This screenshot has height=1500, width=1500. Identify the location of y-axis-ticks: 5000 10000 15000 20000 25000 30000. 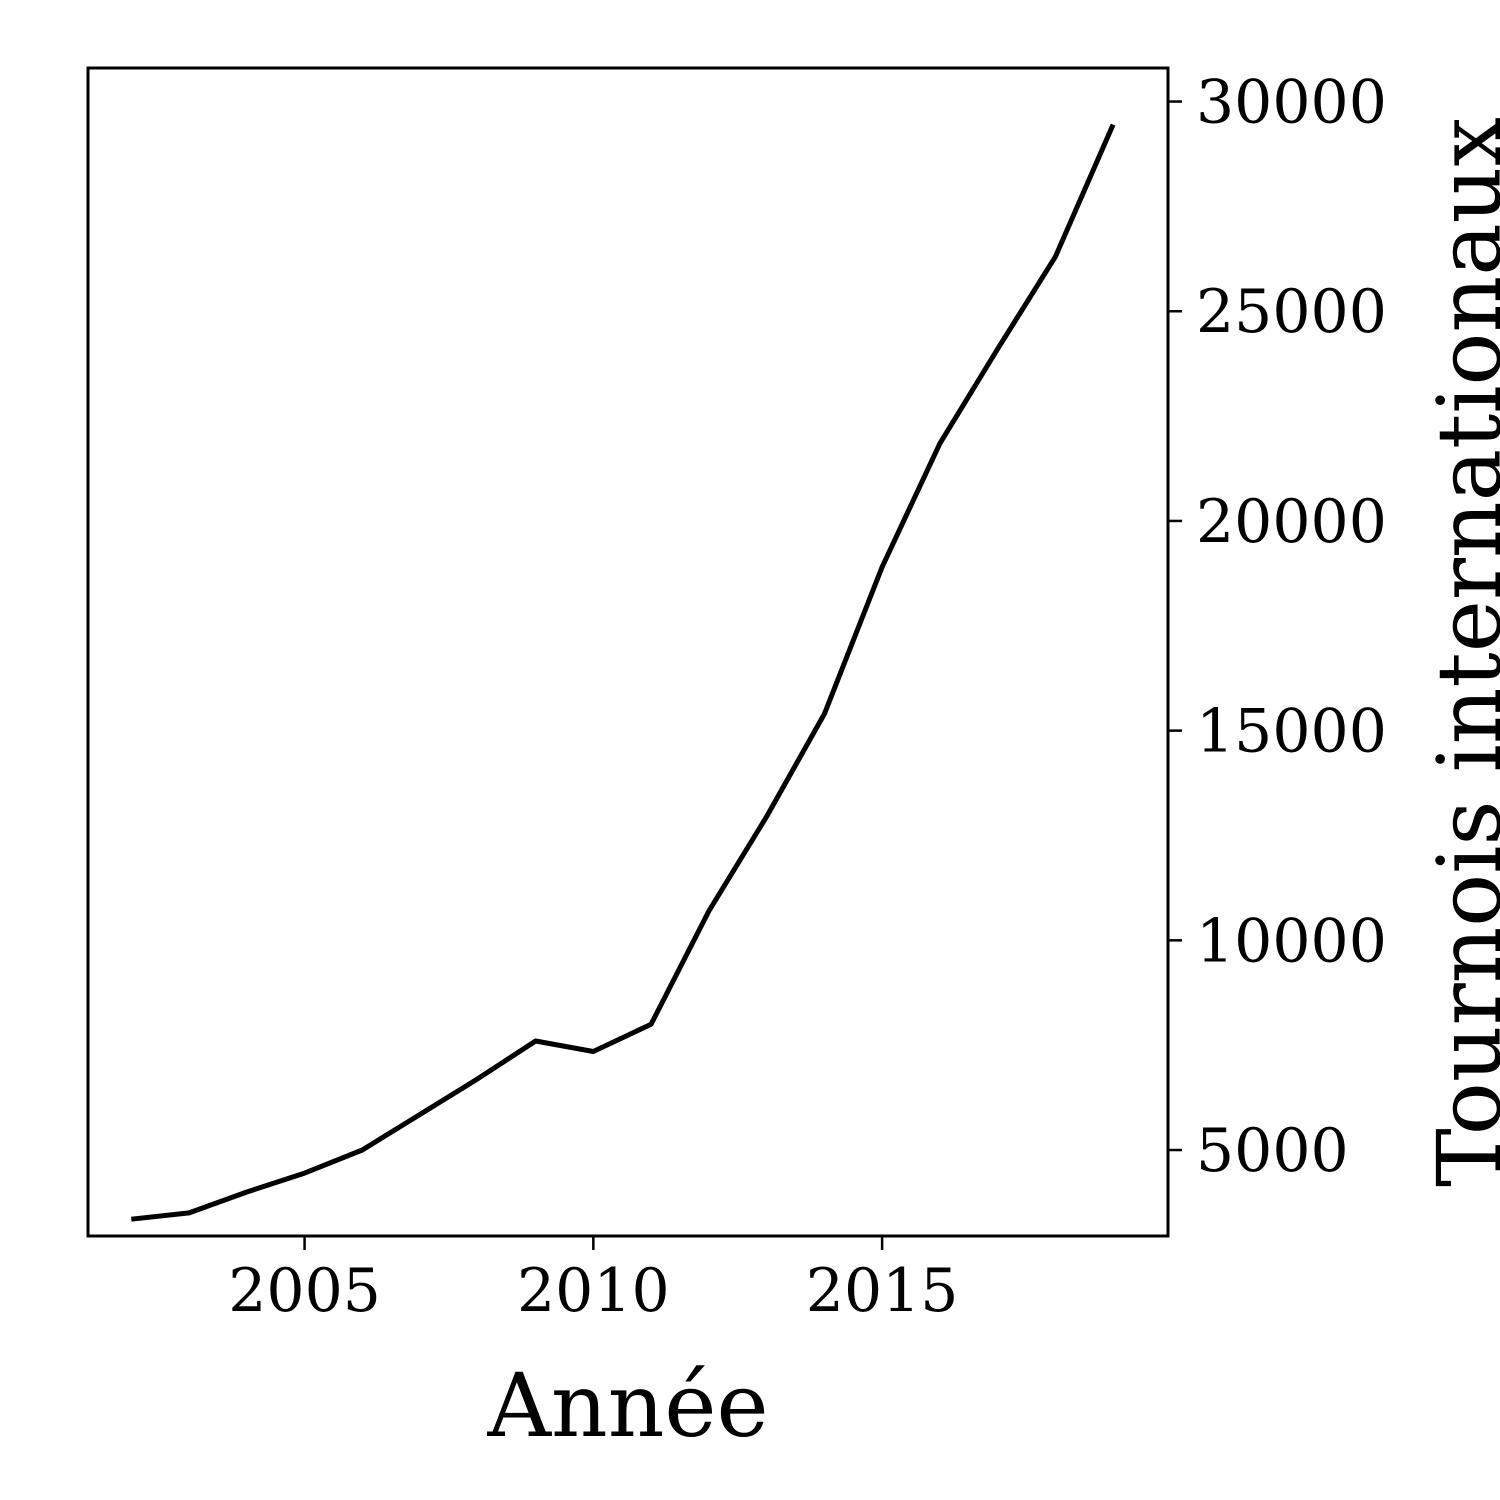
(1277, 627).